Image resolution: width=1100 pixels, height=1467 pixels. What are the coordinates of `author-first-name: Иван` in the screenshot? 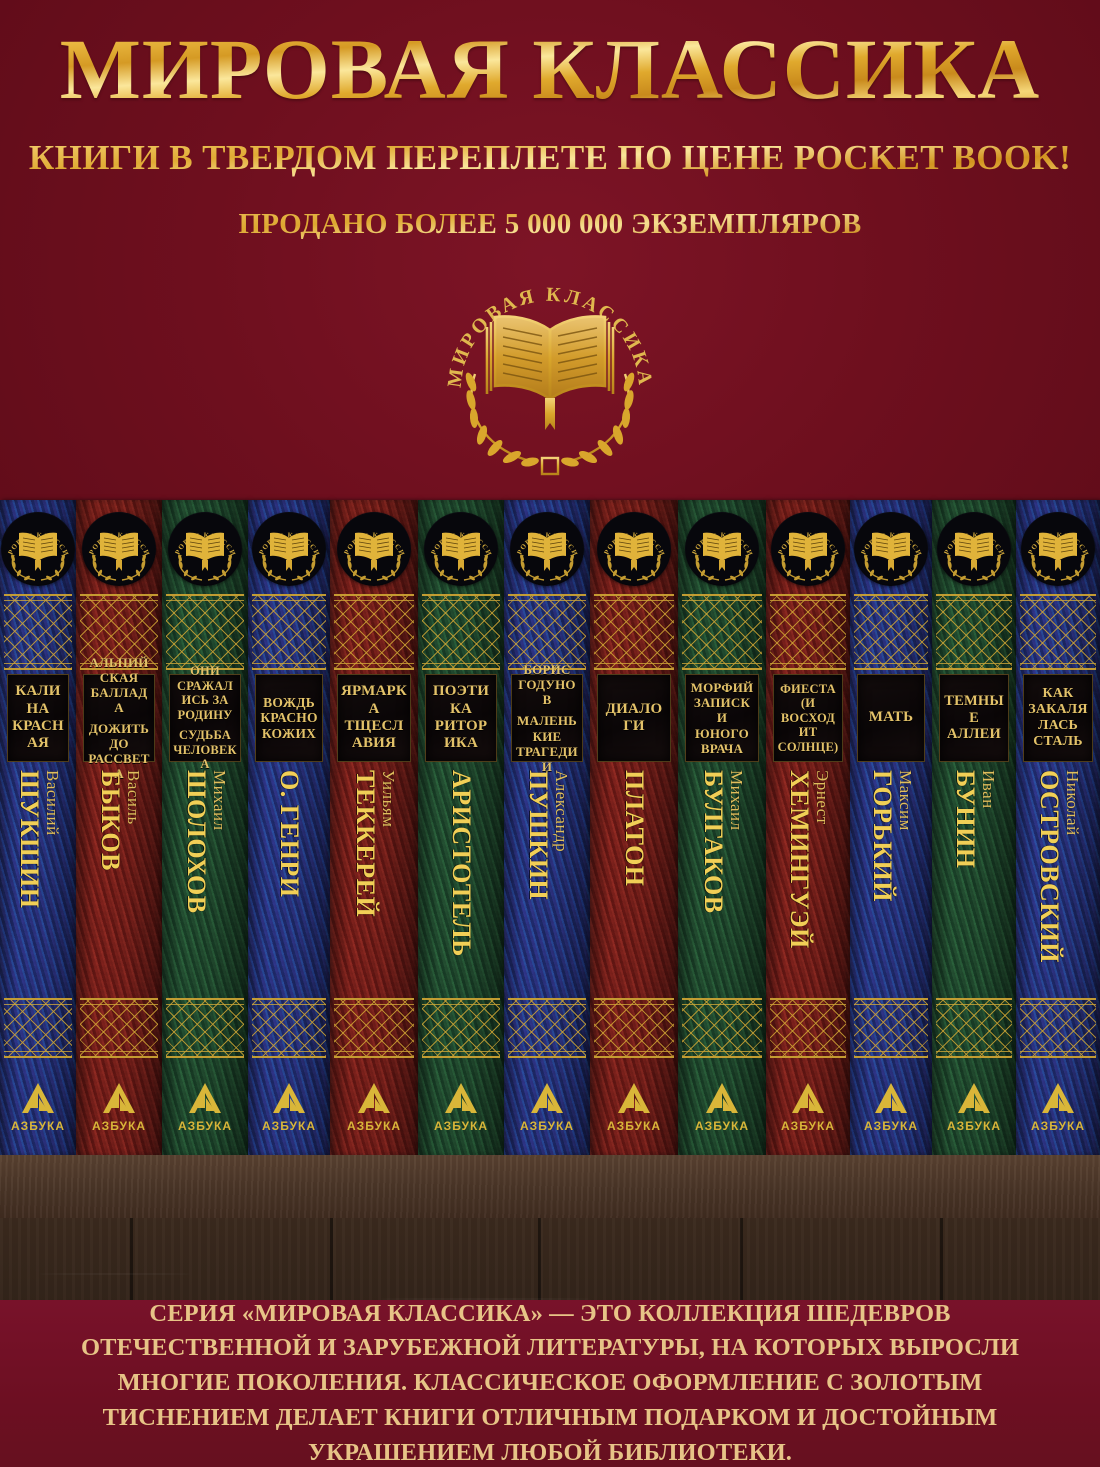 It's located at (988, 789).